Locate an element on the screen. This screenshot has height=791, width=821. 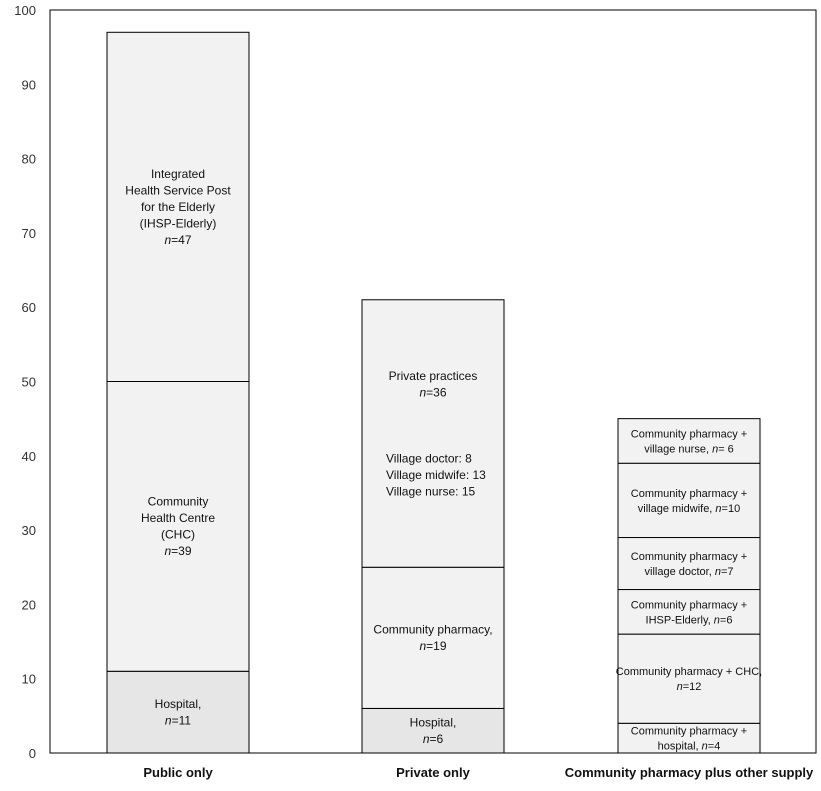
y-tick-label: 70 is located at coordinates (29, 233).